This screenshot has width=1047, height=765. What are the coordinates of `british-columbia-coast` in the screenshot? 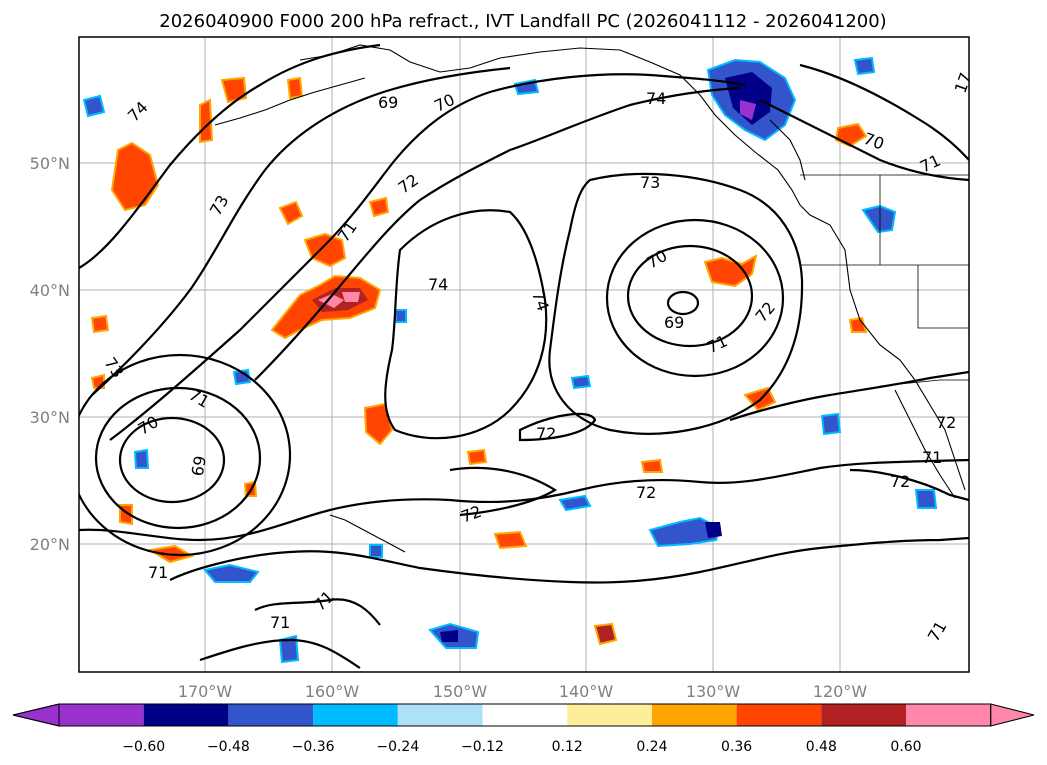 It's located at (787, 150).